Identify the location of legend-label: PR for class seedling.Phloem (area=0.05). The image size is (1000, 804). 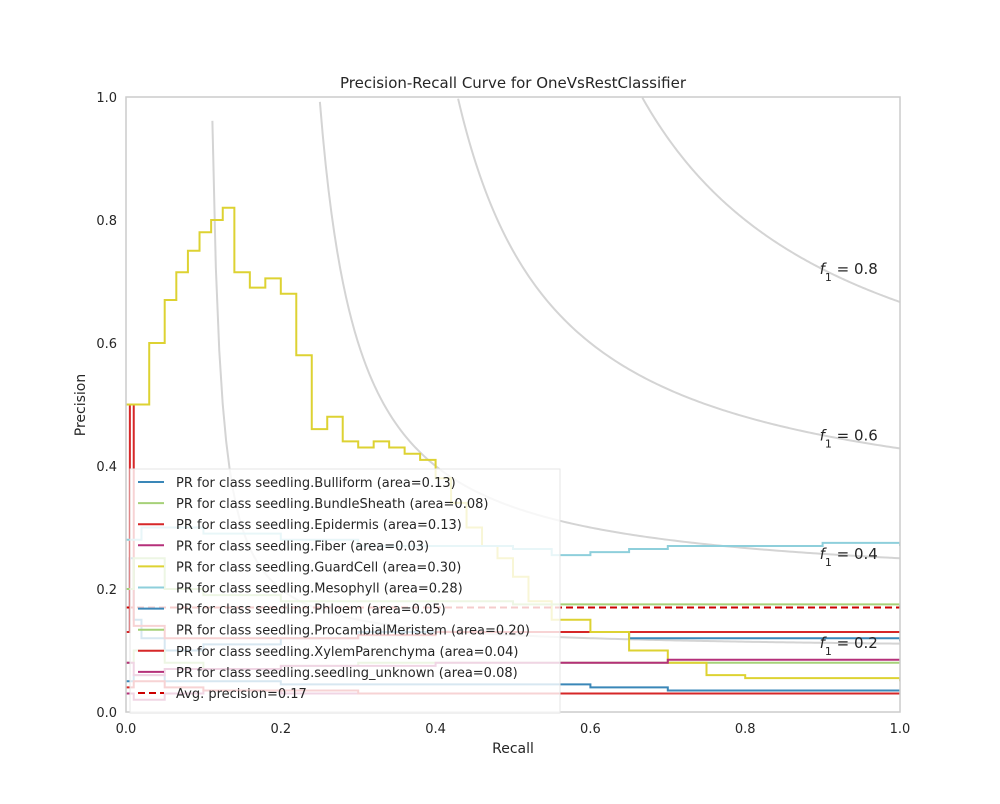
(311, 610).